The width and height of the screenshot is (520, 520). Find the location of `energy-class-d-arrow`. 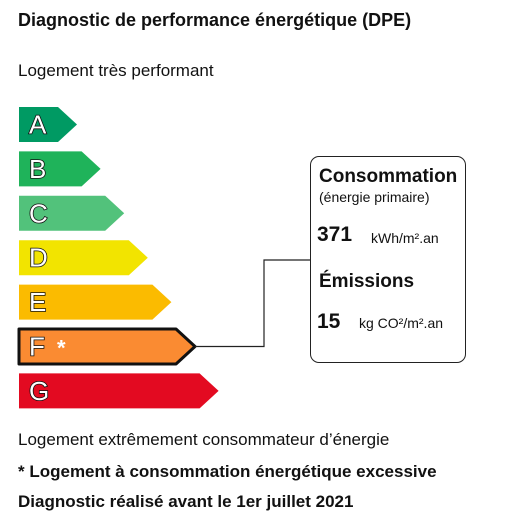

energy-class-d-arrow is located at coordinates (83, 258).